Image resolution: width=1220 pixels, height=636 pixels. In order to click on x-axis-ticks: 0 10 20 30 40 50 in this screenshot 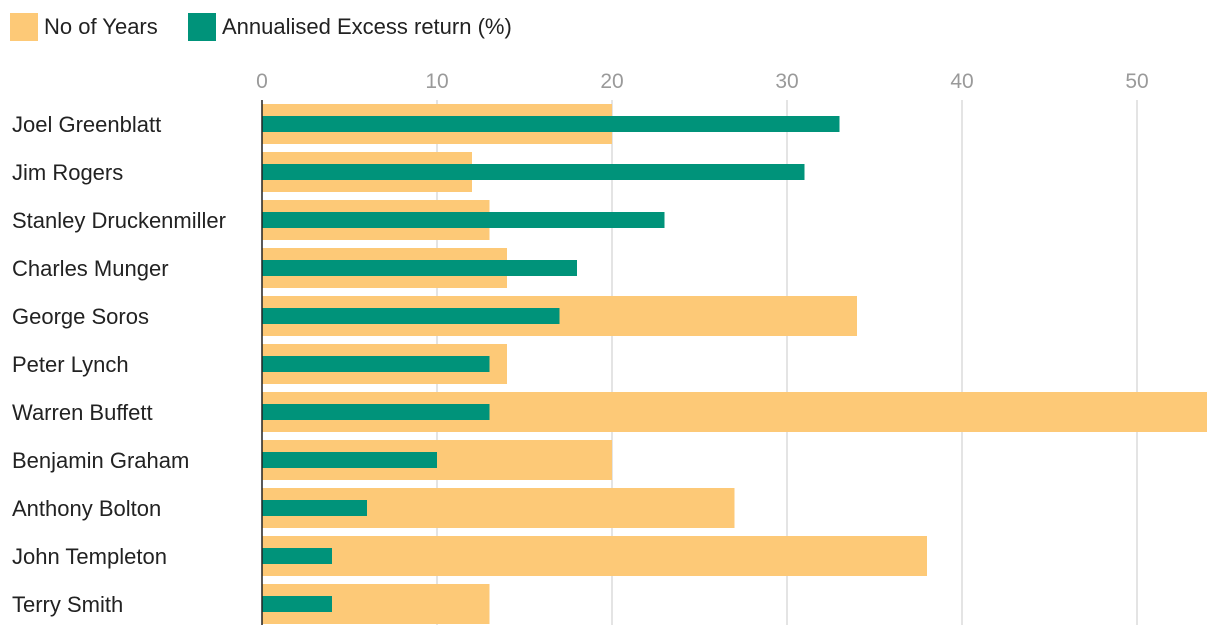, I will do `click(702, 81)`.